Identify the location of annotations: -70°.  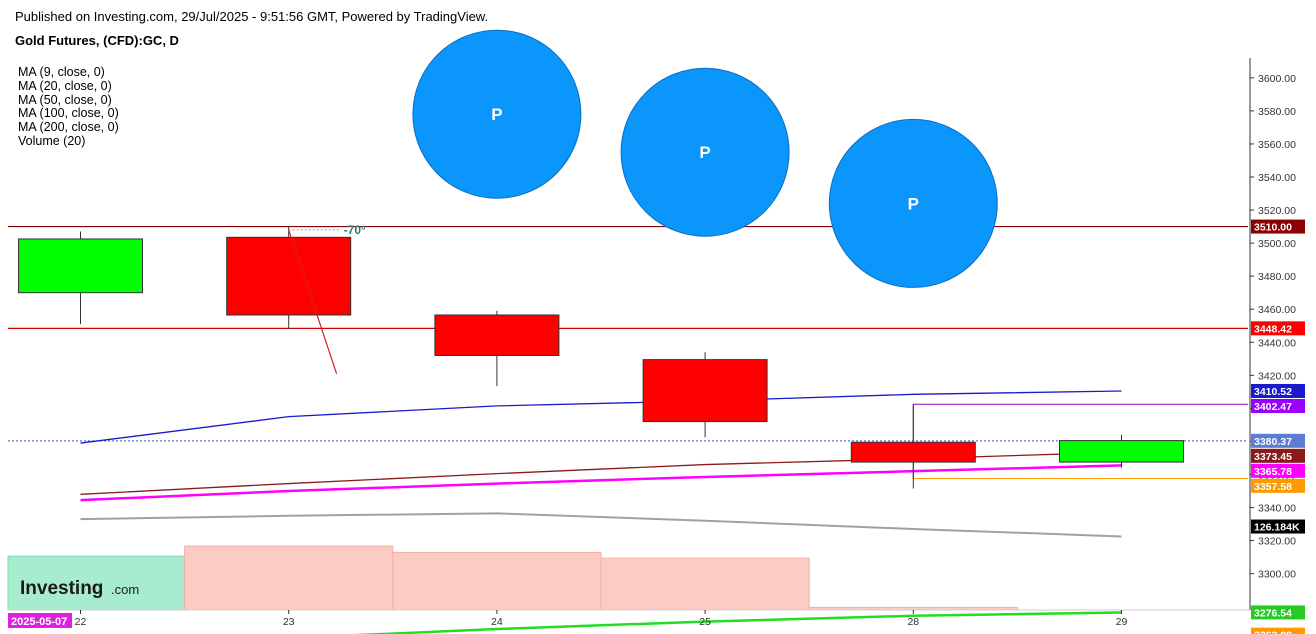
(327, 298).